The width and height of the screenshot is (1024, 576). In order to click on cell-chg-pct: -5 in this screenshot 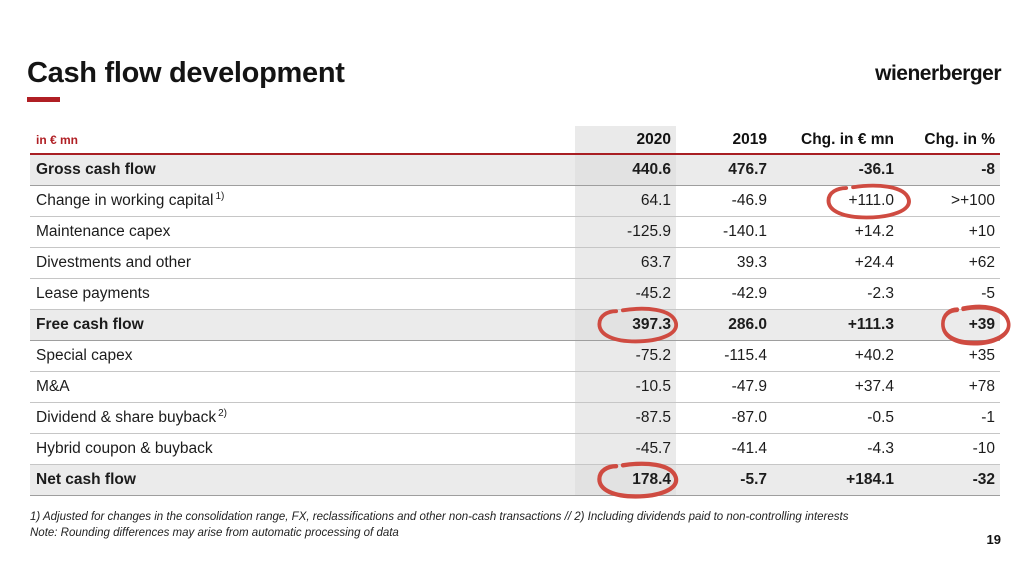, I will do `click(988, 293)`.